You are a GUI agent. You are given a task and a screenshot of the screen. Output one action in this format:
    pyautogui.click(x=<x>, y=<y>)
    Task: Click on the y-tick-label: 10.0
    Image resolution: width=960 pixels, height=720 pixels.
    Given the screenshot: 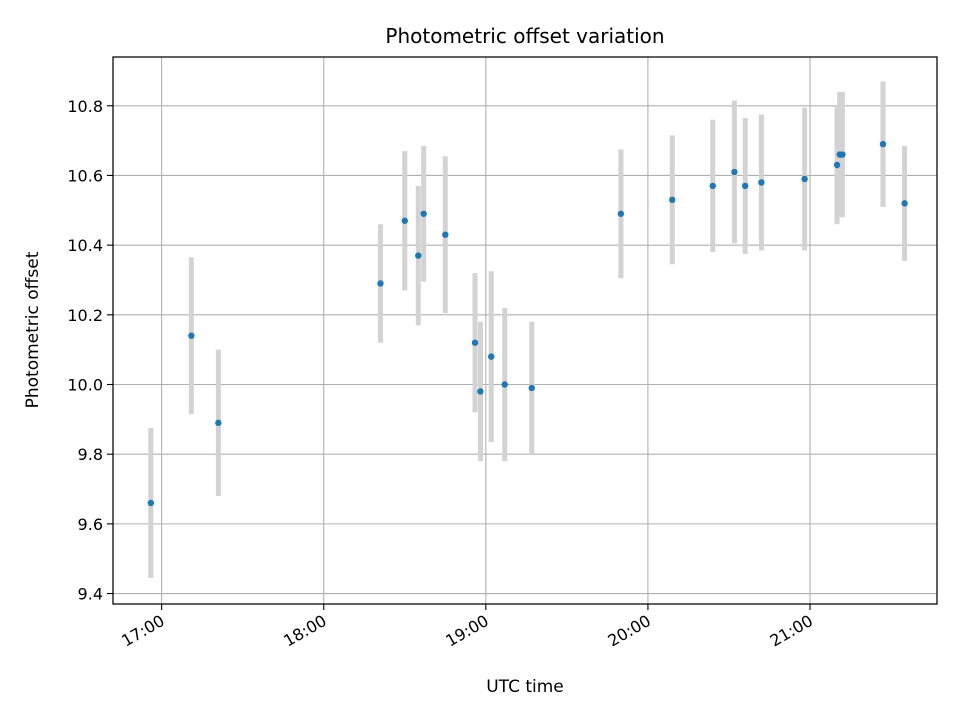 What is the action you would take?
    pyautogui.click(x=85, y=385)
    